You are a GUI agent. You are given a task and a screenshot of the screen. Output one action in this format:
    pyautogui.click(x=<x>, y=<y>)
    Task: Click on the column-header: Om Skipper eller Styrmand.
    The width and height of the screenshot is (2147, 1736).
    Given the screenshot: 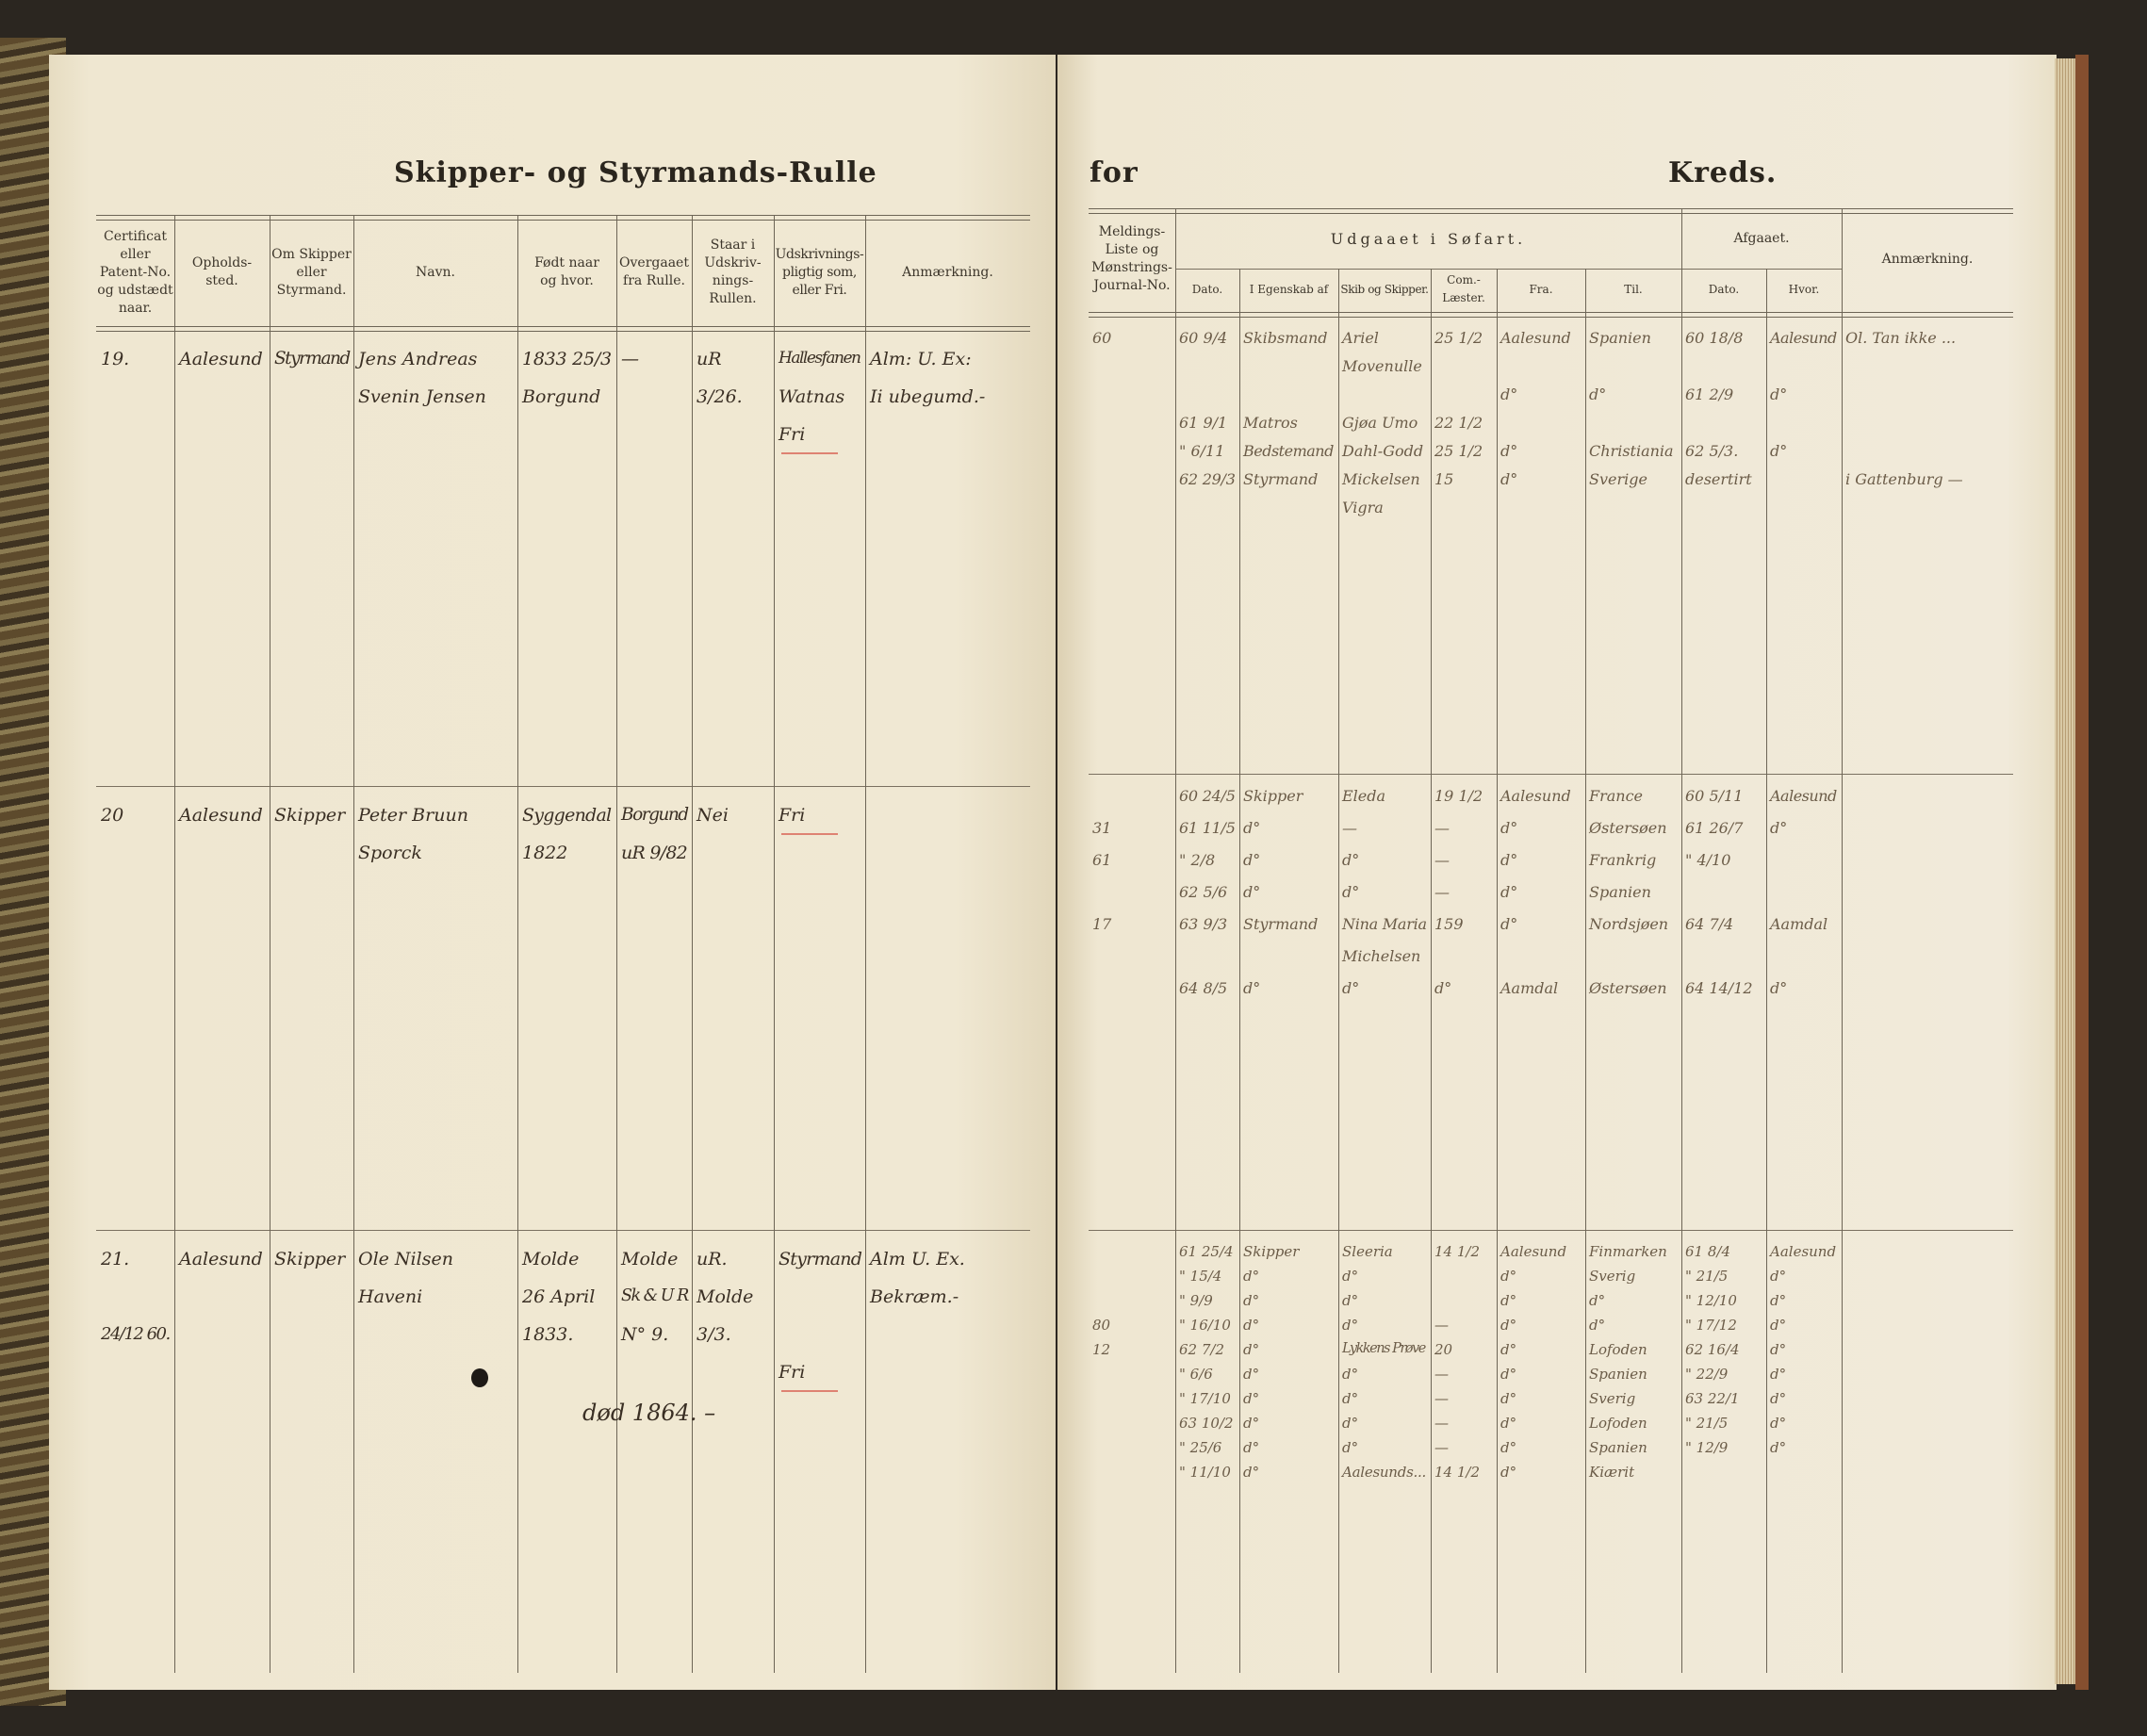 What is the action you would take?
    pyautogui.click(x=311, y=272)
    